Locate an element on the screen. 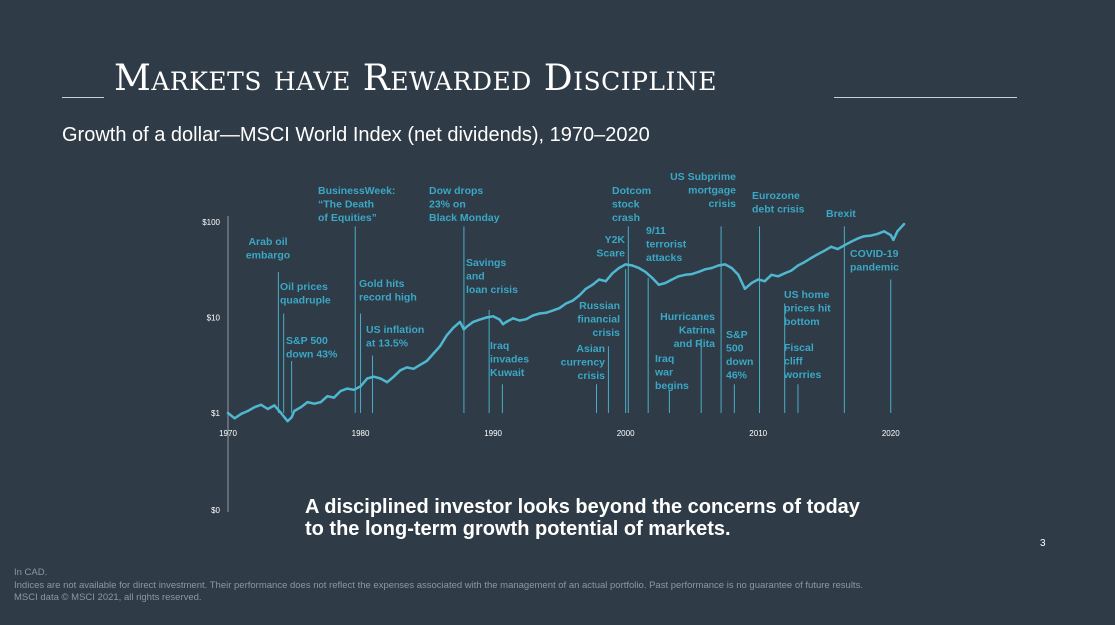 The image size is (1115, 625). annotation-label: Savings and loan crisis is located at coordinates (492, 276).